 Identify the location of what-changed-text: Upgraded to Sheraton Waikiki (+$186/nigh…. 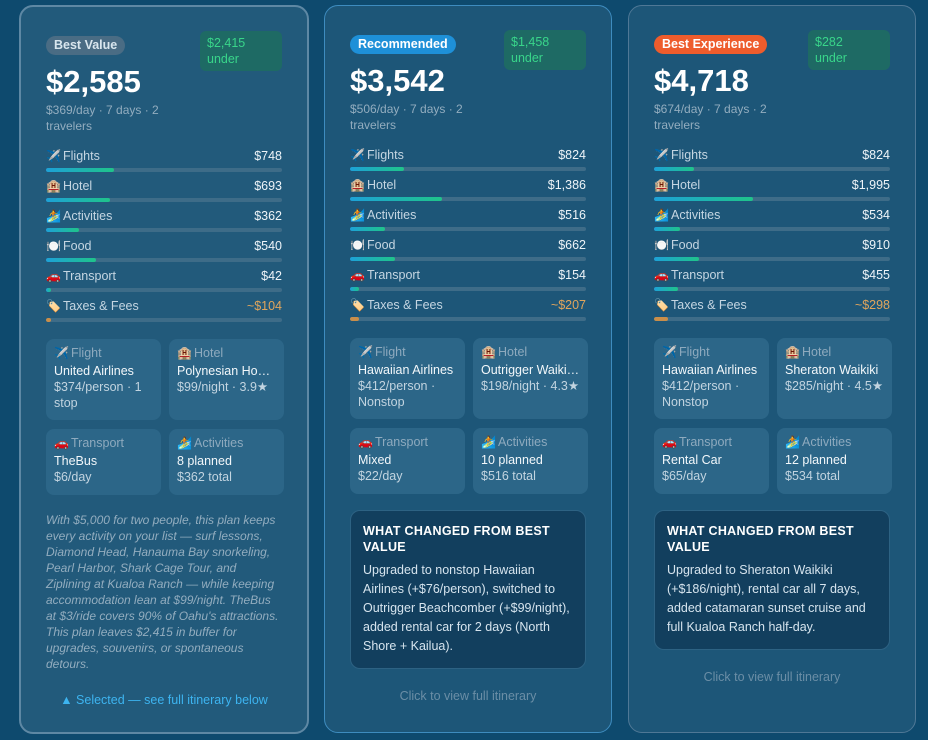
(766, 598).